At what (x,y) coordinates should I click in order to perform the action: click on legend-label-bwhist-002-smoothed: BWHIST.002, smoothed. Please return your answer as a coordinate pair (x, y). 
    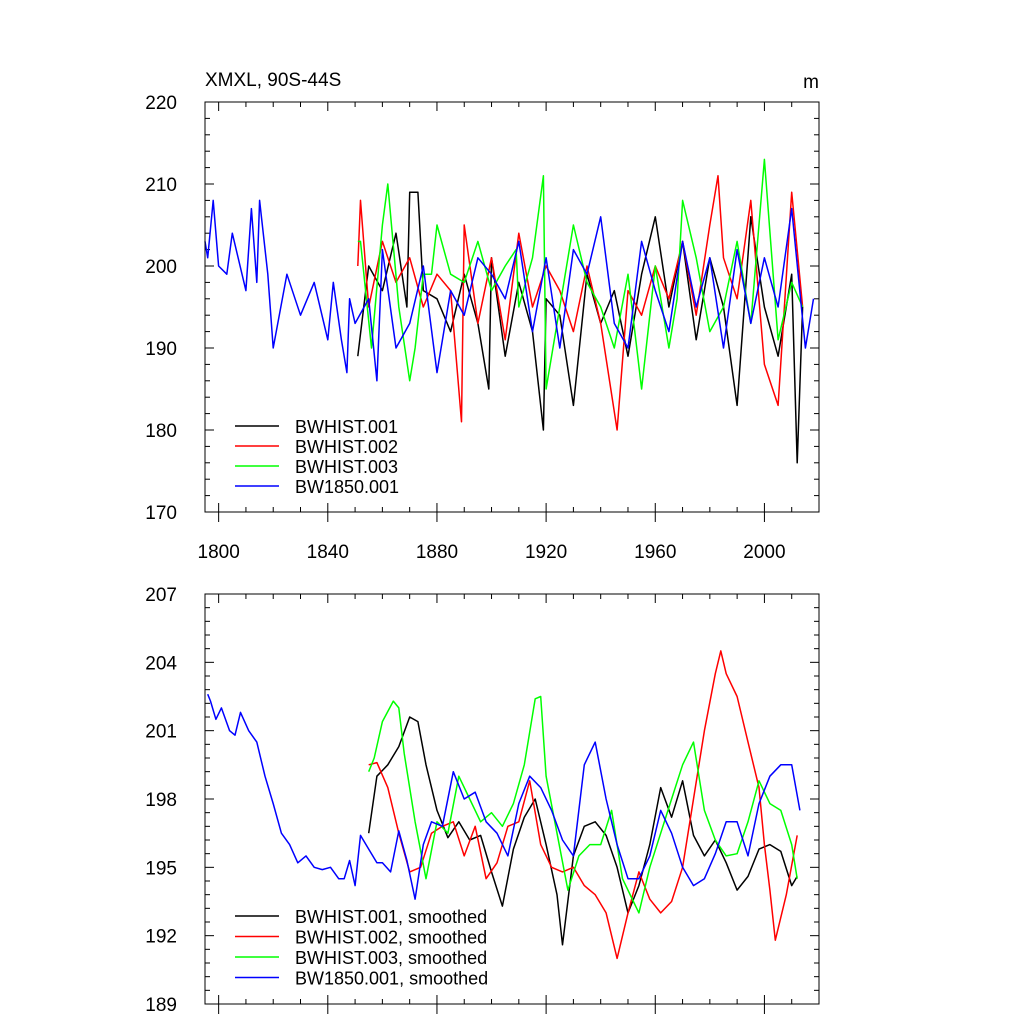
    Looking at the image, I should click on (391, 938).